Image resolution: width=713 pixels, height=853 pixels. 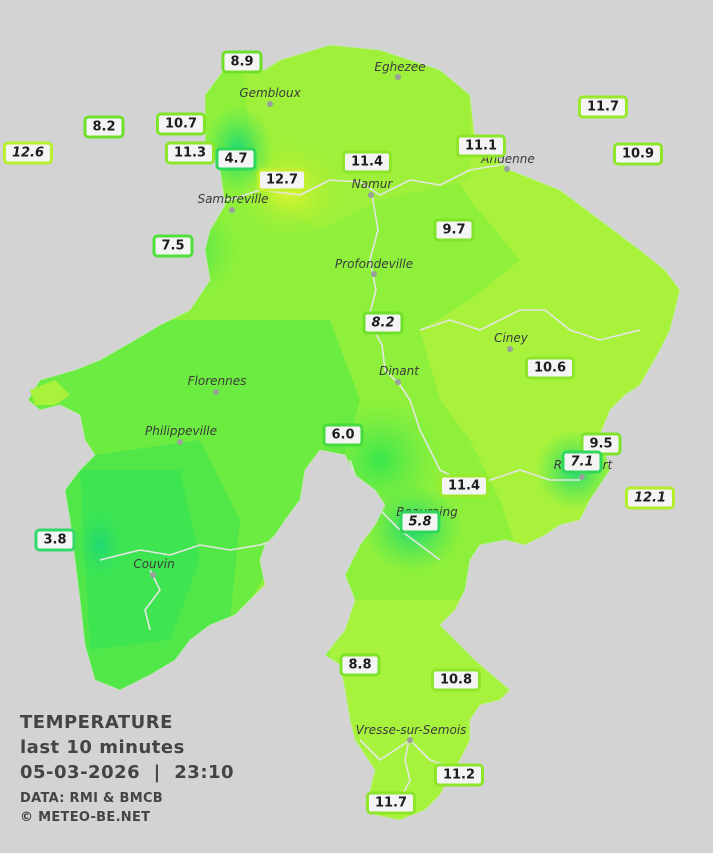 I want to click on city-label-couvin: Couvin, so click(x=154, y=564).